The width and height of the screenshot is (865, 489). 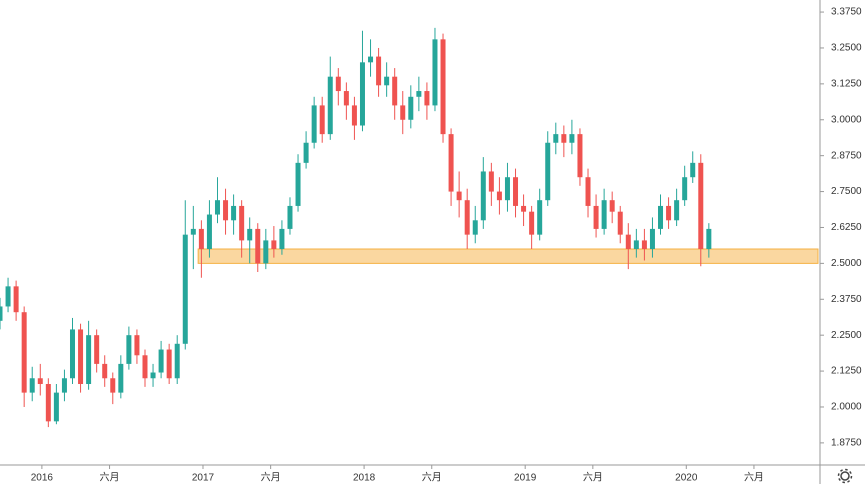 I want to click on x-tick-label: 2019, so click(x=525, y=478).